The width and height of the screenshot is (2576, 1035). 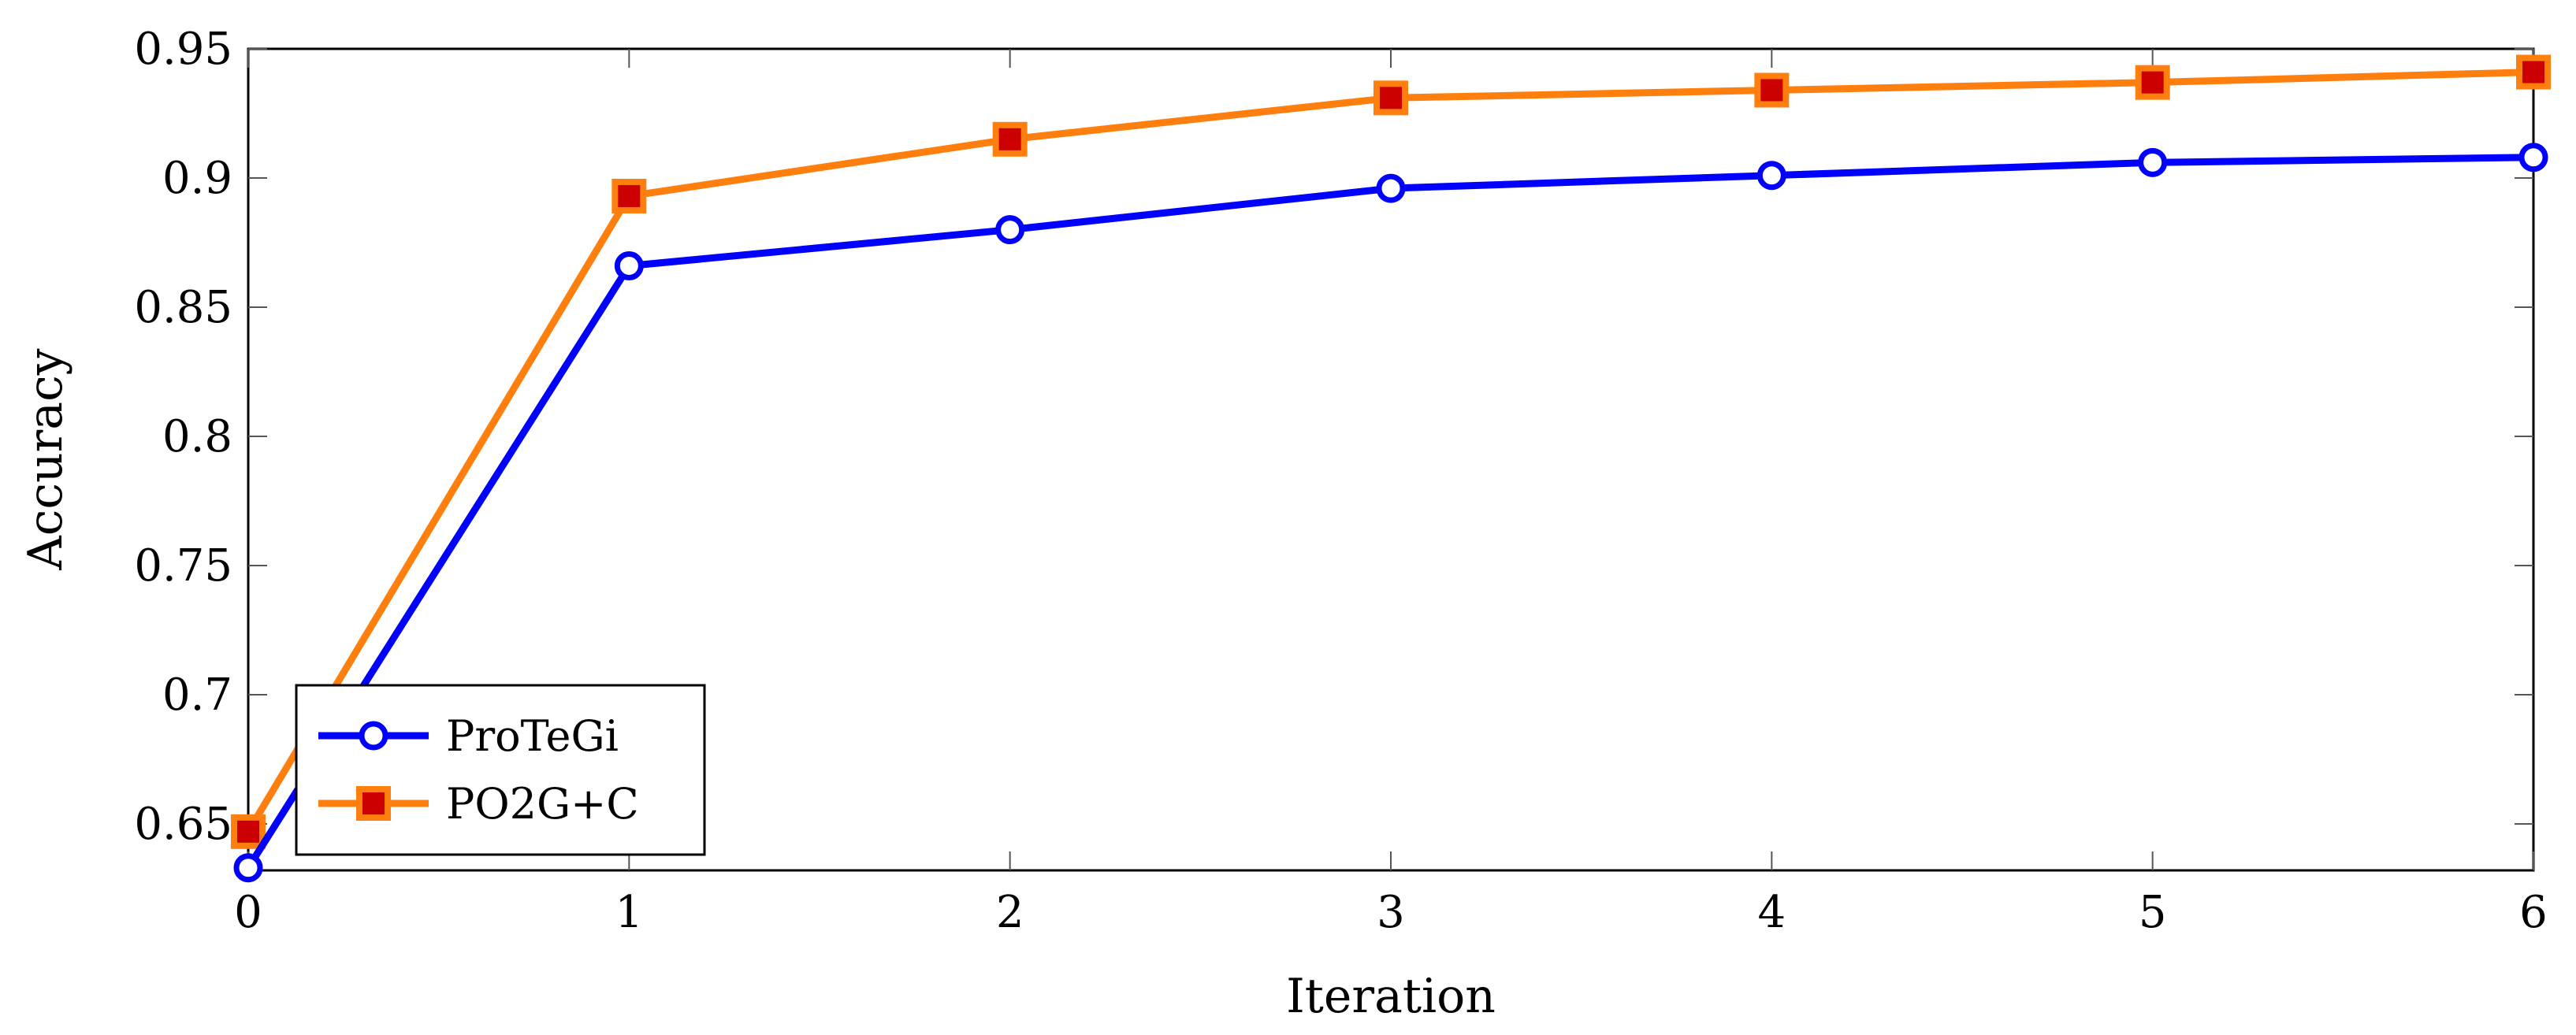 I want to click on legend: ProTeGi PO2G+C, so click(x=500, y=770).